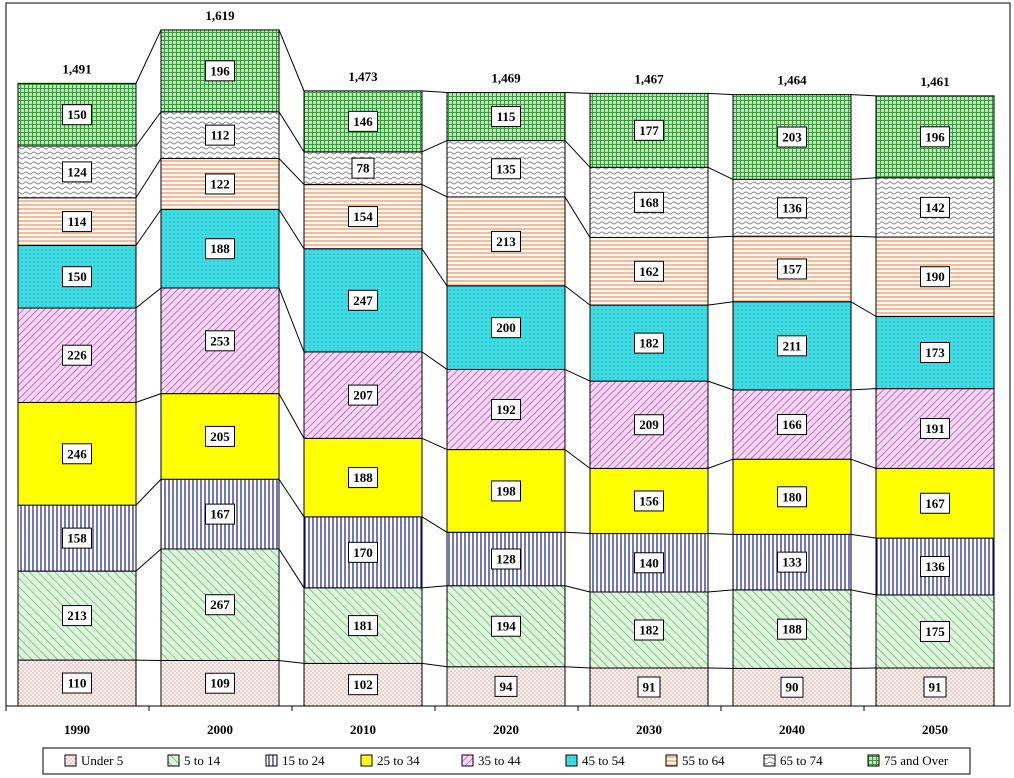 The width and height of the screenshot is (1014, 778). Describe the element at coordinates (649, 686) in the screenshot. I see `value-label-2030-under-5: 91` at that location.